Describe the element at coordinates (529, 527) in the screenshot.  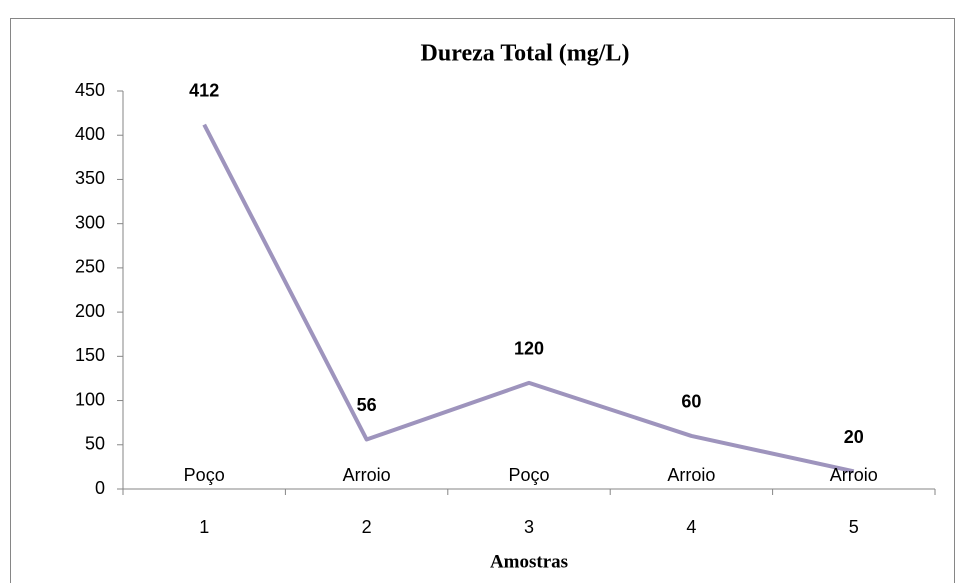
I see `x-tick-label: 3` at that location.